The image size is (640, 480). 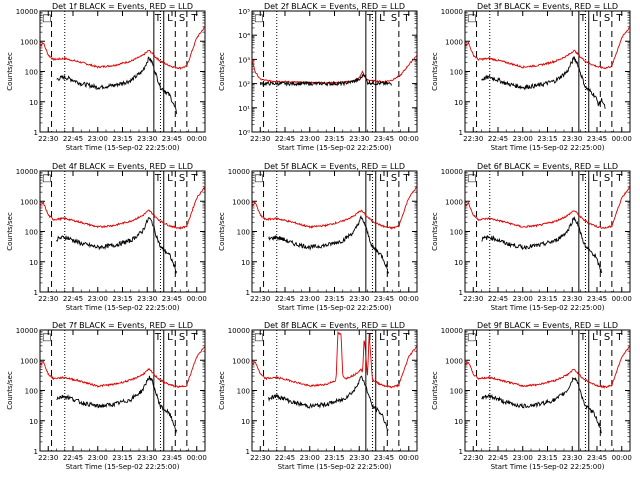 I want to click on y-tick-label: 10¹, so click(x=244, y=109).